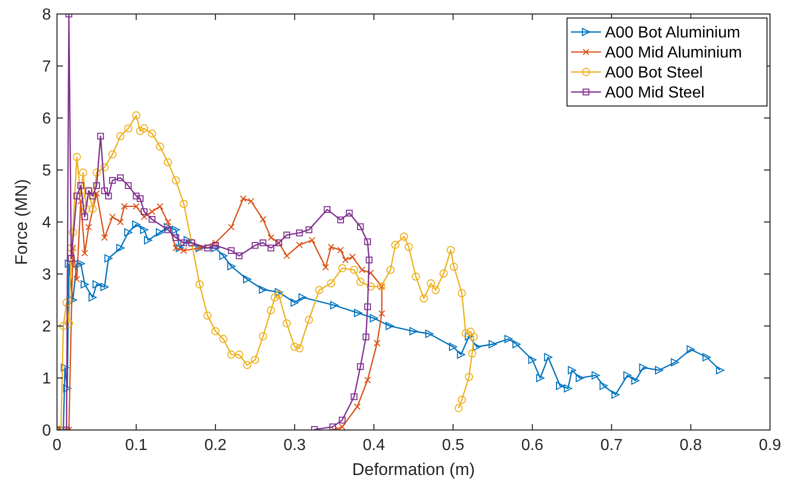 This screenshot has width=788, height=498. Describe the element at coordinates (47, 431) in the screenshot. I see `y-tick-label: 0` at that location.